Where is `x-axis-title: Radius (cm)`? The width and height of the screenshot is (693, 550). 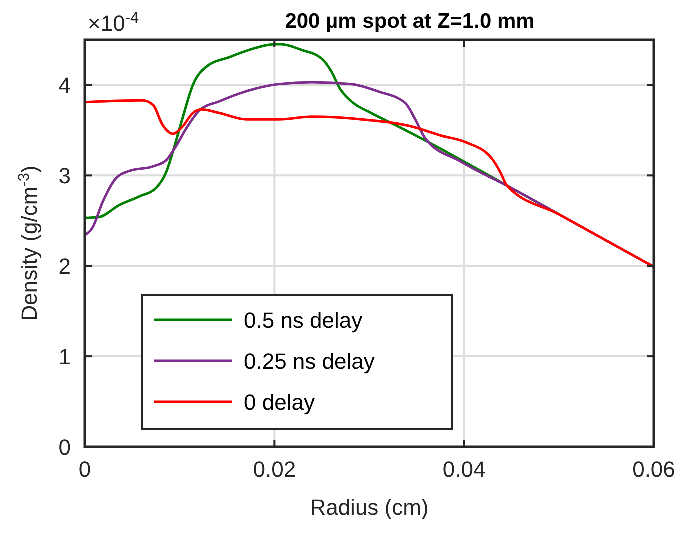
x-axis-title: Radius (cm) is located at coordinates (369, 507).